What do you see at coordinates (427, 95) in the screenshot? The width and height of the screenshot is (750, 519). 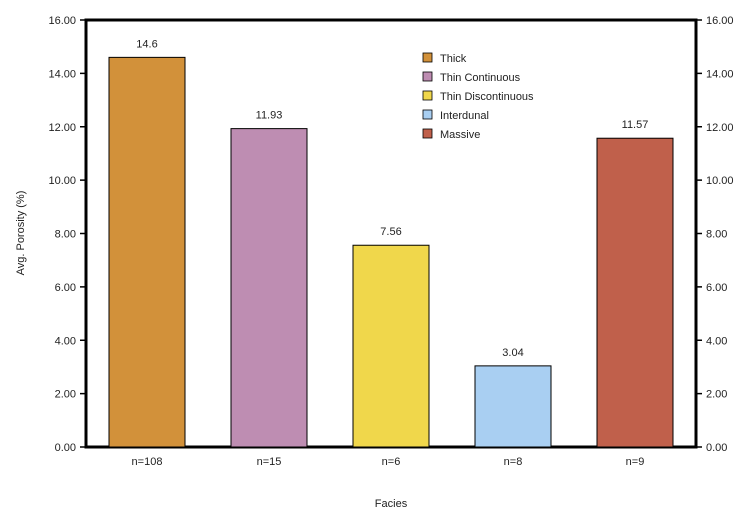 I see `legend-swatch-thin-discontinuous` at bounding box center [427, 95].